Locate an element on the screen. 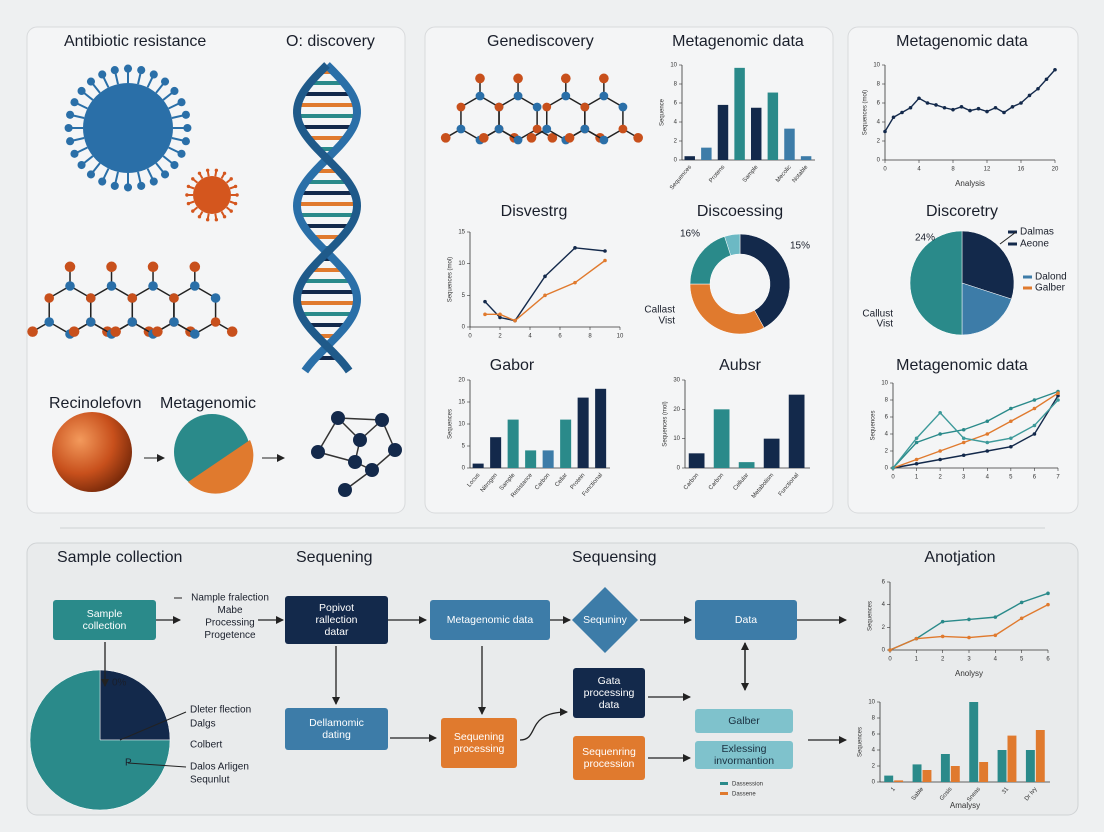 Image resolution: width=1104 pixels, height=832 pixels. y-tick-label: 2 is located at coordinates (676, 142).